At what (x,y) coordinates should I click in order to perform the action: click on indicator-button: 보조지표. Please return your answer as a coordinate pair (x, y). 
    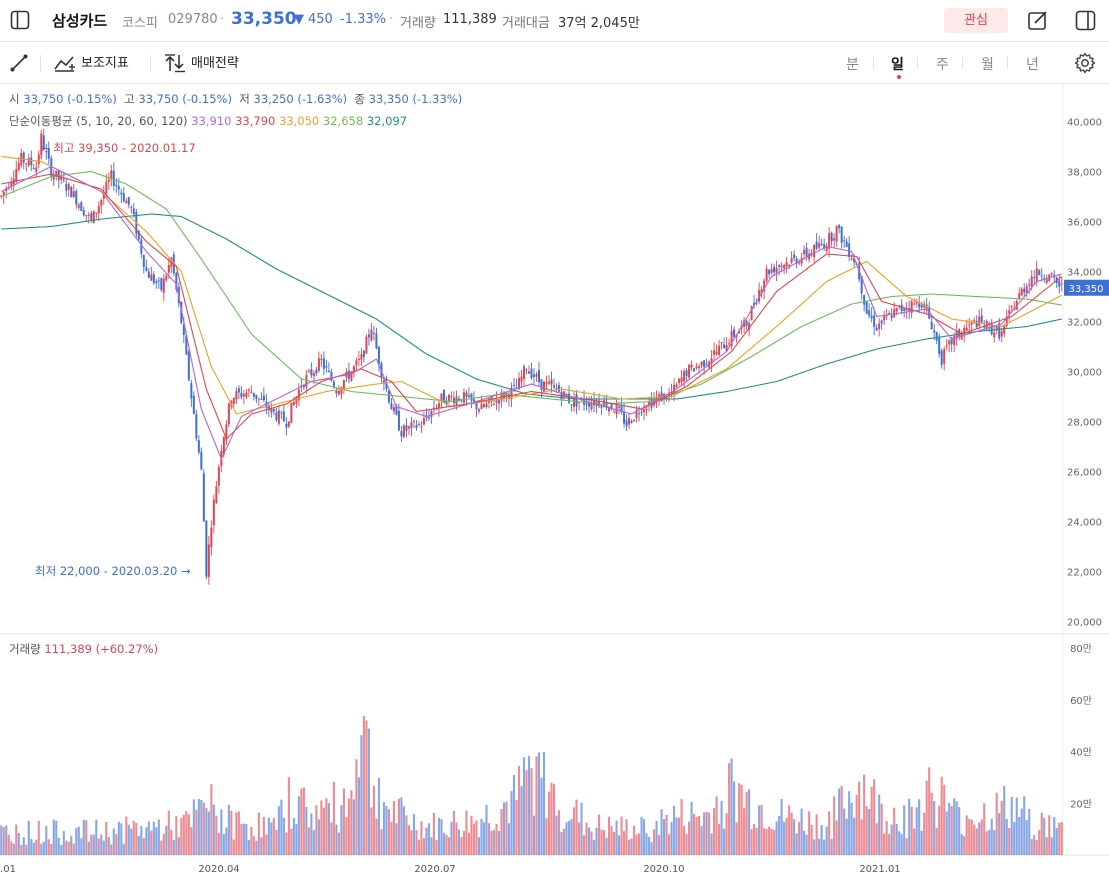
    Looking at the image, I should click on (105, 63).